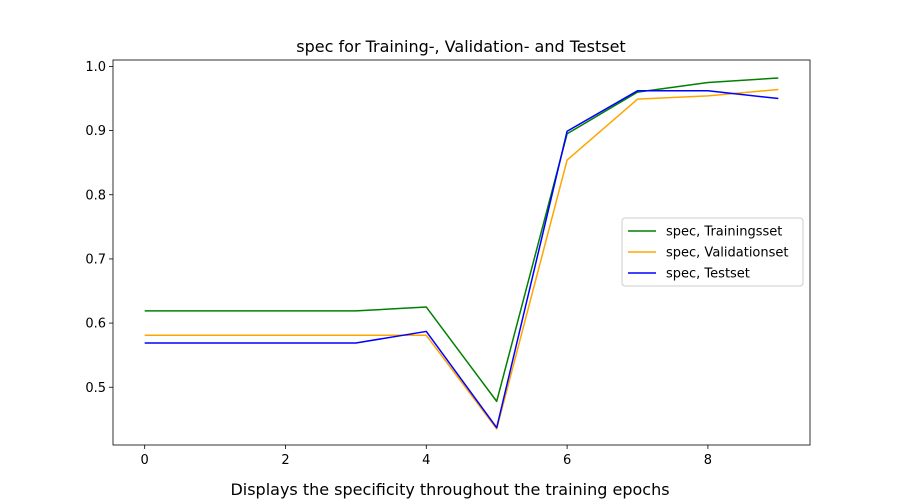  Describe the element at coordinates (99, 228) in the screenshot. I see `y-axis: 0.5 0.6 0.7 0.8 0.9 1.0` at that location.